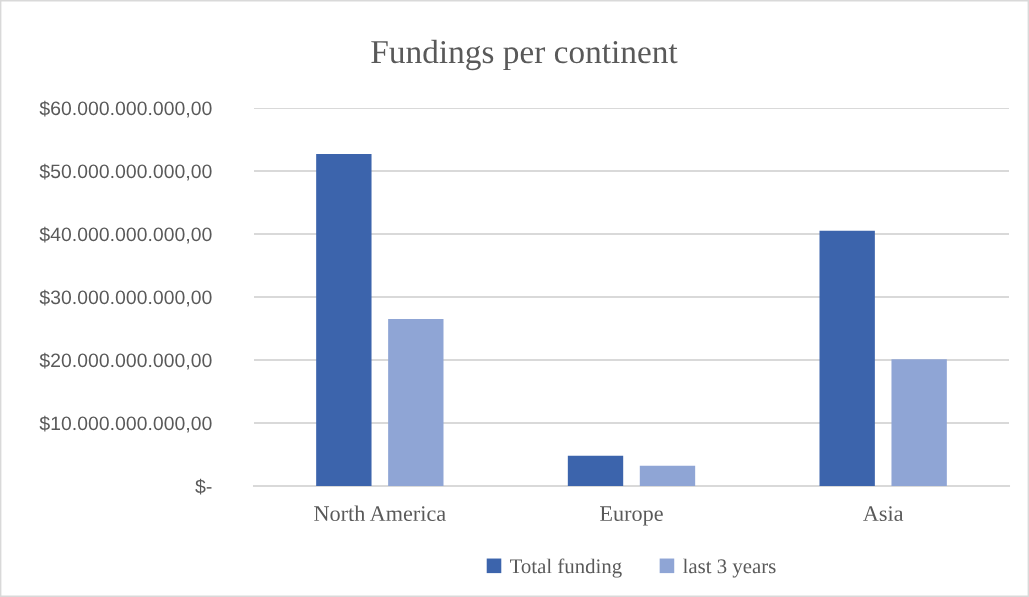 The image size is (1029, 597). Describe the element at coordinates (125, 361) in the screenshot. I see `y-tick-label: $20.000.000.000,00` at that location.